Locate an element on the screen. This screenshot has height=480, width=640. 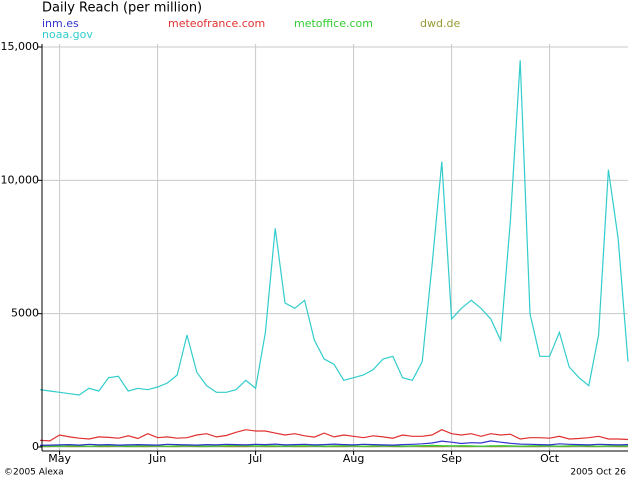
date-stamp: 2005 Oct 26 is located at coordinates (598, 473).